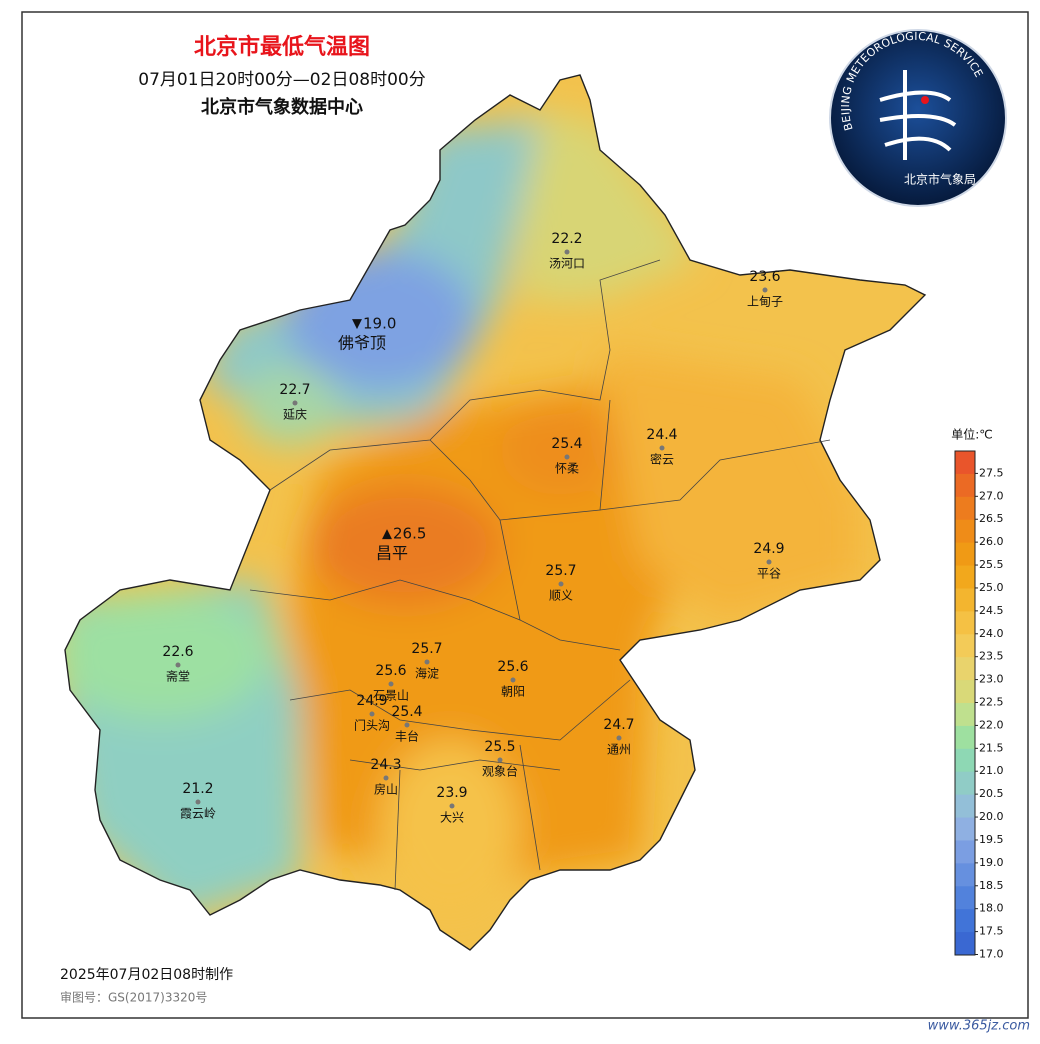  I want to click on station-value: 25.6, so click(390, 671).